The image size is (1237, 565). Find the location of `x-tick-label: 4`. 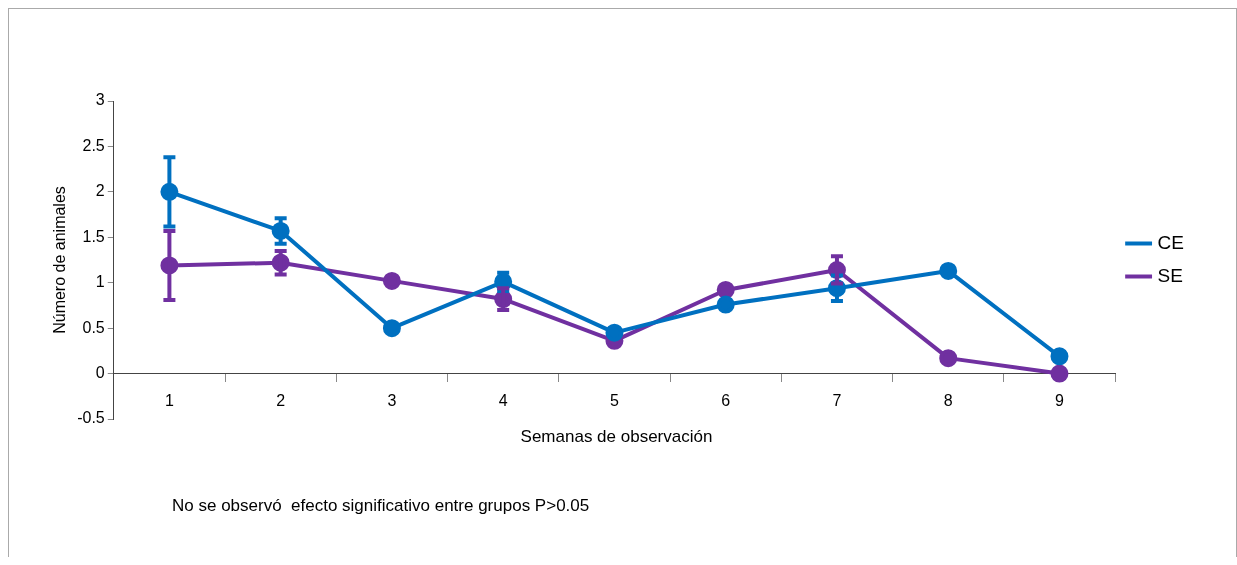

x-tick-label: 4 is located at coordinates (503, 400).